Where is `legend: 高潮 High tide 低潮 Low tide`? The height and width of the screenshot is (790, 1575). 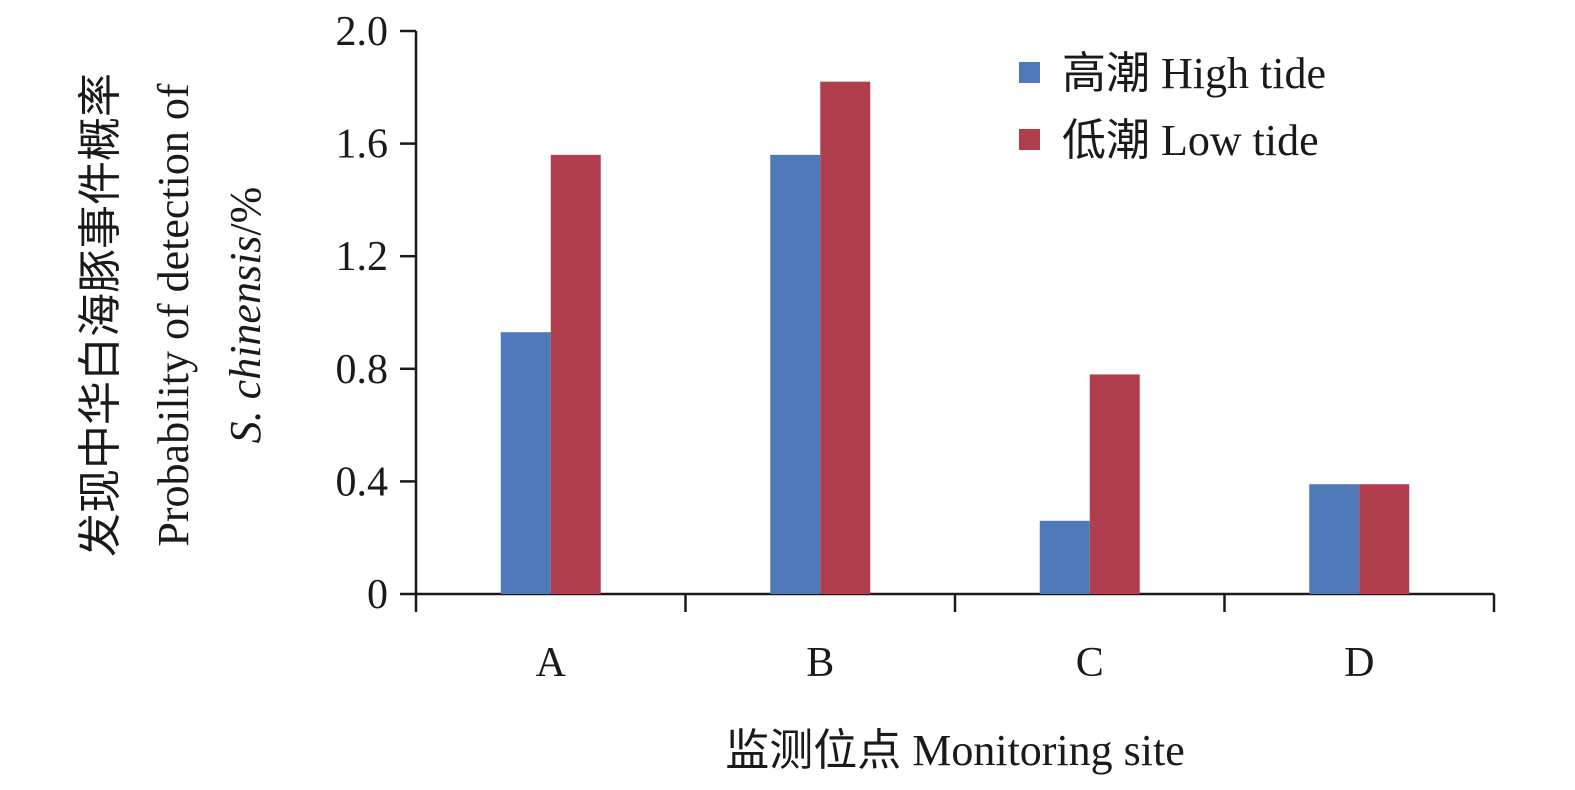 legend: 高潮 High tide 低潮 Low tide is located at coordinates (1172, 107).